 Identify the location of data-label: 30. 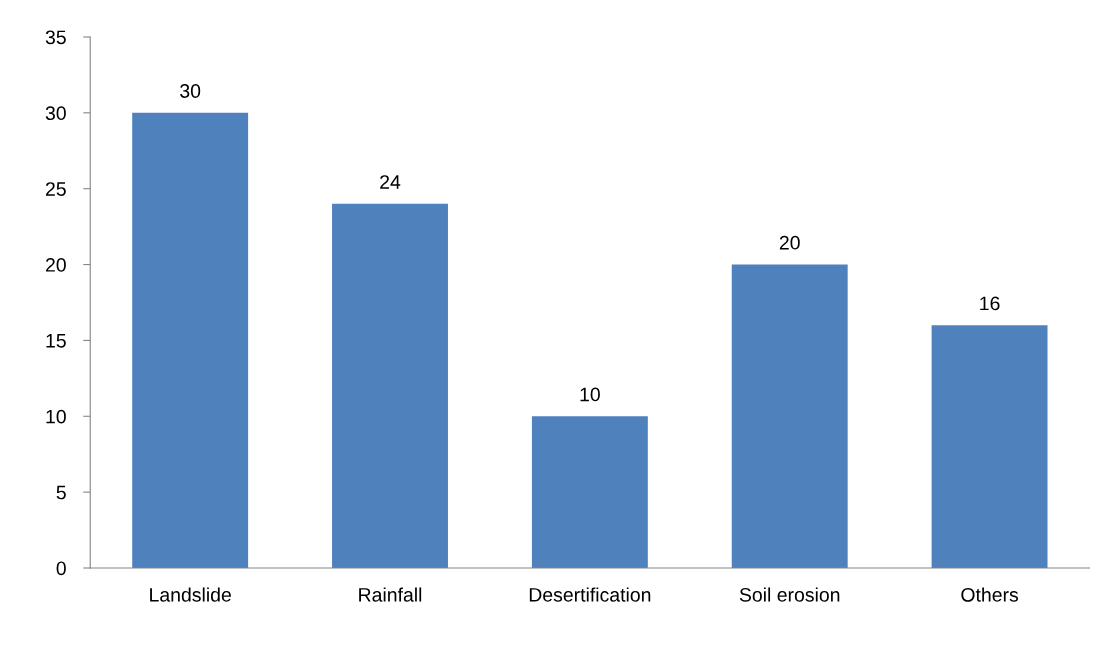
(190, 91).